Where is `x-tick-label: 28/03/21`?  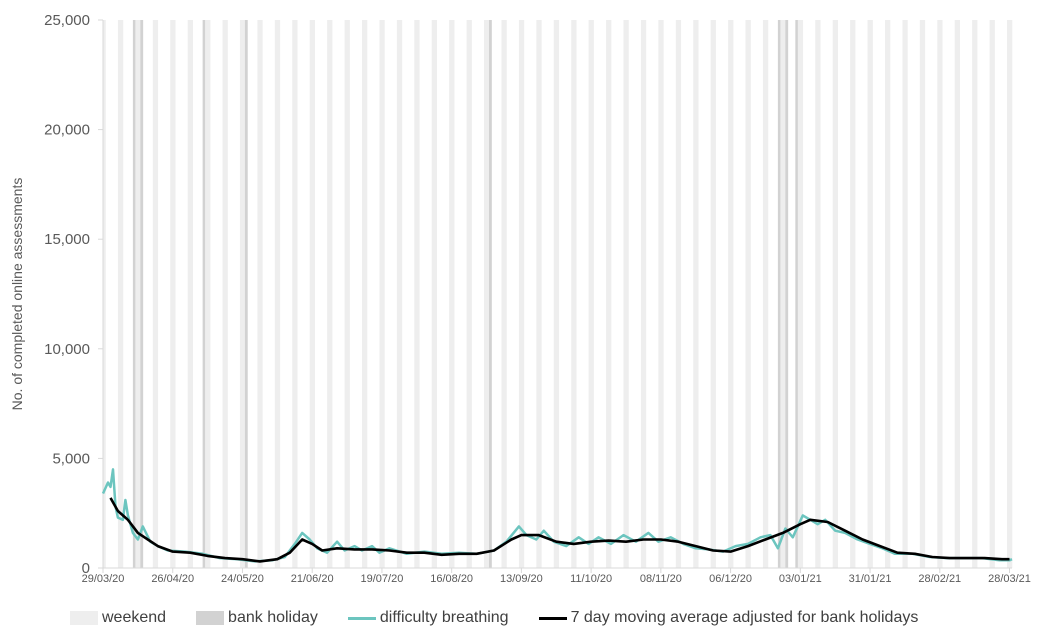 x-tick-label: 28/03/21 is located at coordinates (1009, 579).